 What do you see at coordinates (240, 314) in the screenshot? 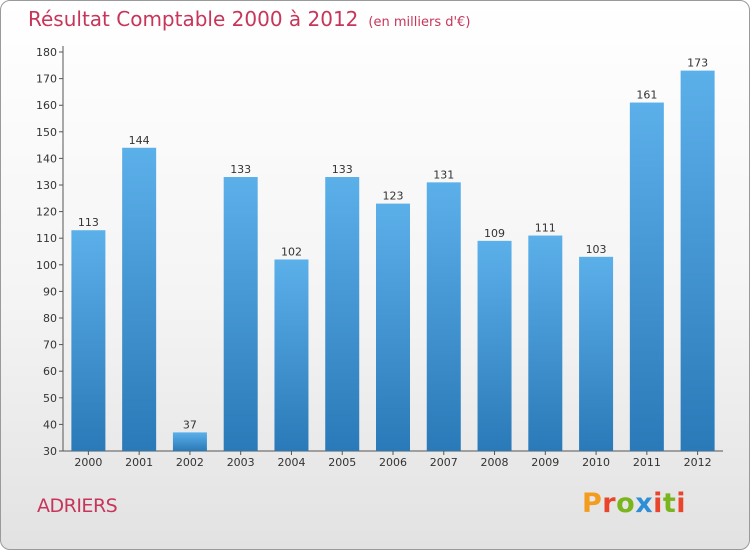
I see `bar-2003` at bounding box center [240, 314].